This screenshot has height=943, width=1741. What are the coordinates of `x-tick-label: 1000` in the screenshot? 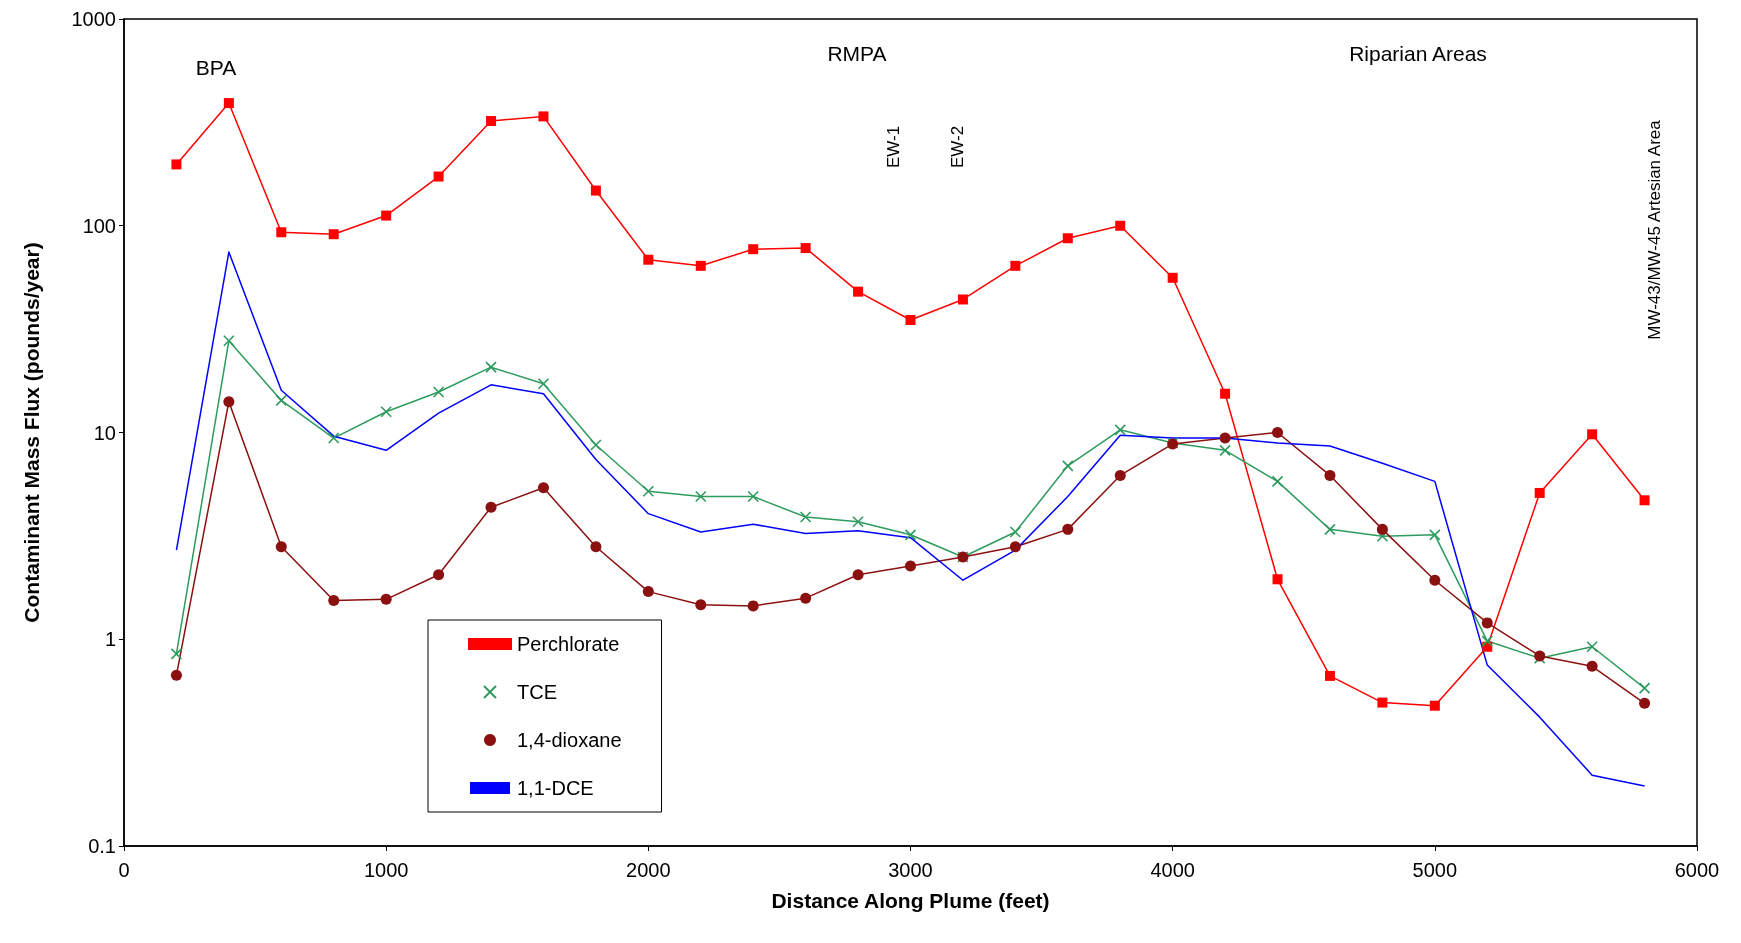 It's located at (386, 870).